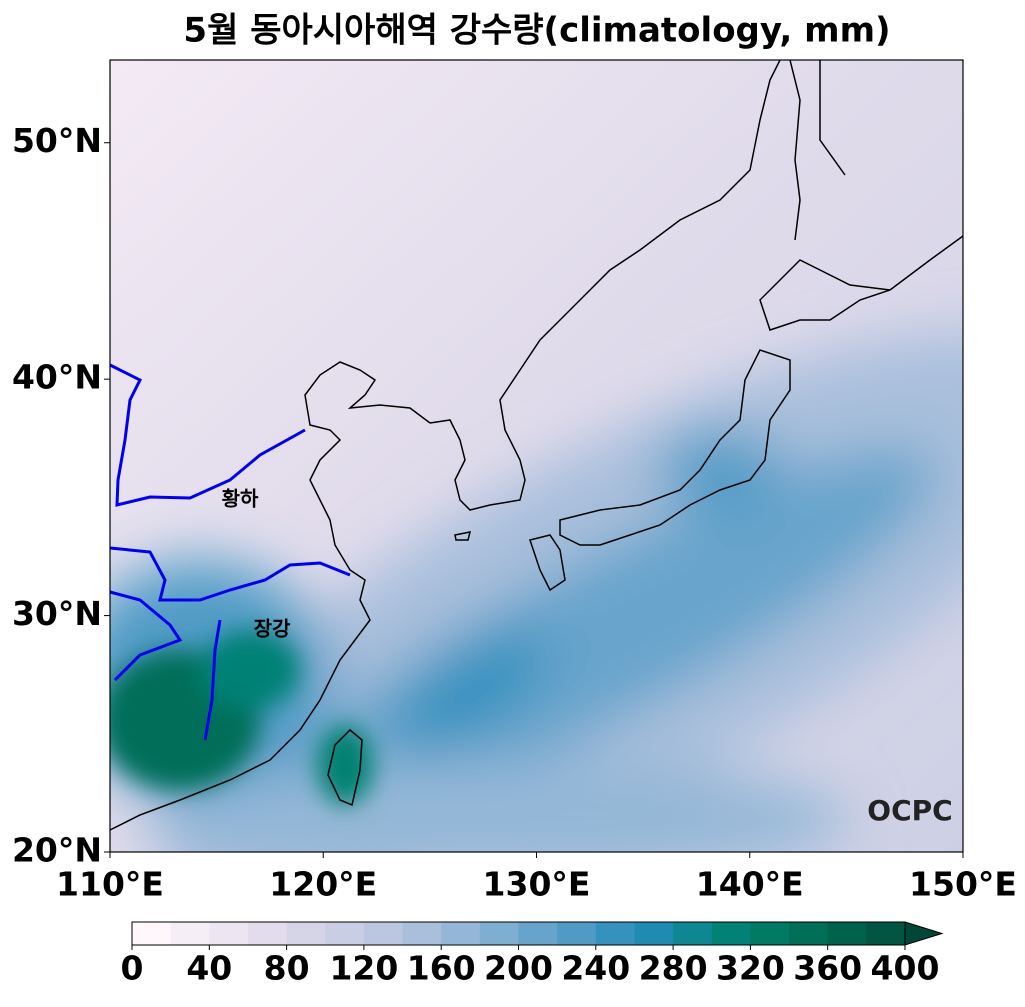  Describe the element at coordinates (963, 884) in the screenshot. I see `x-tick-label: 150°E` at that location.